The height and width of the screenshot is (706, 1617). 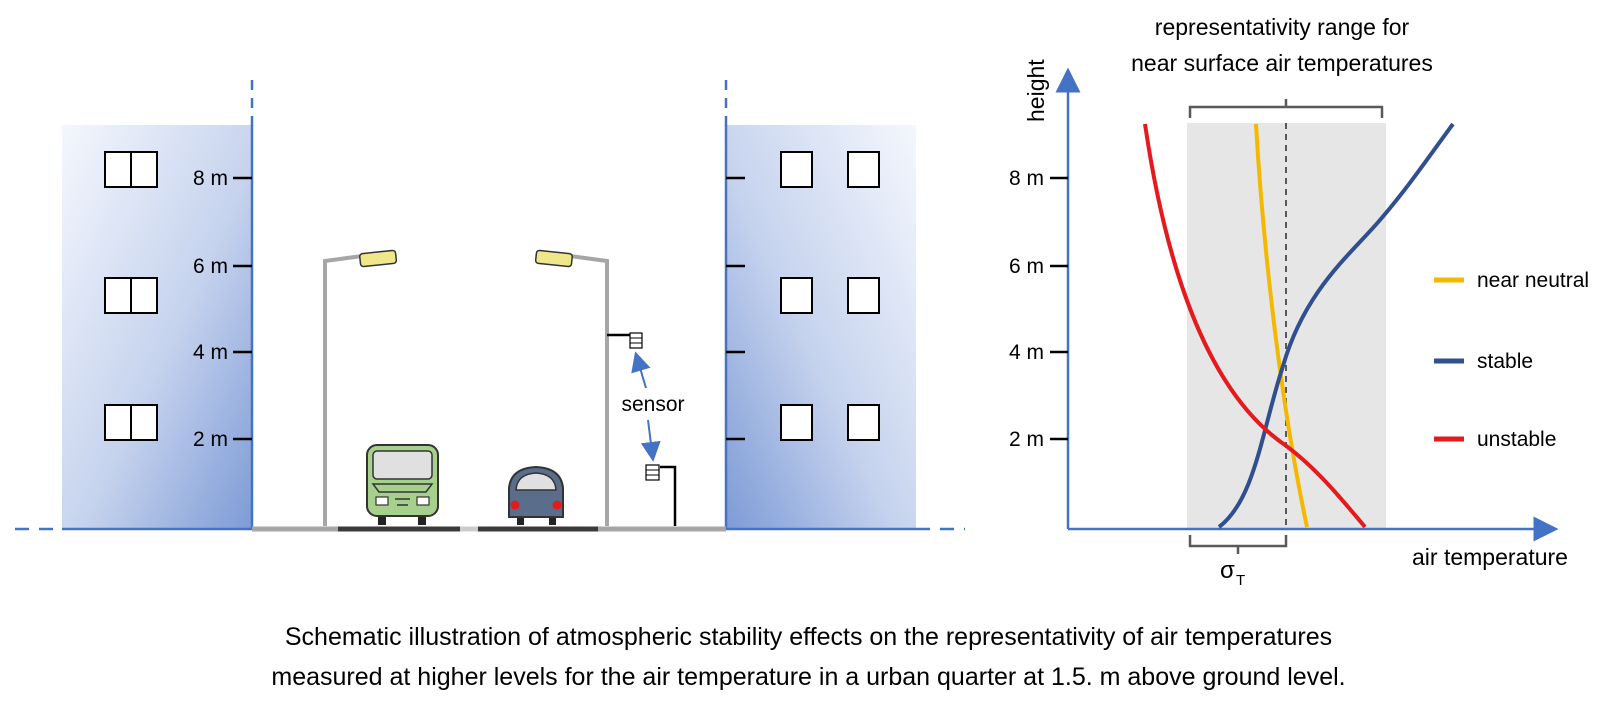 I want to click on sensor-mount, so click(x=668, y=495).